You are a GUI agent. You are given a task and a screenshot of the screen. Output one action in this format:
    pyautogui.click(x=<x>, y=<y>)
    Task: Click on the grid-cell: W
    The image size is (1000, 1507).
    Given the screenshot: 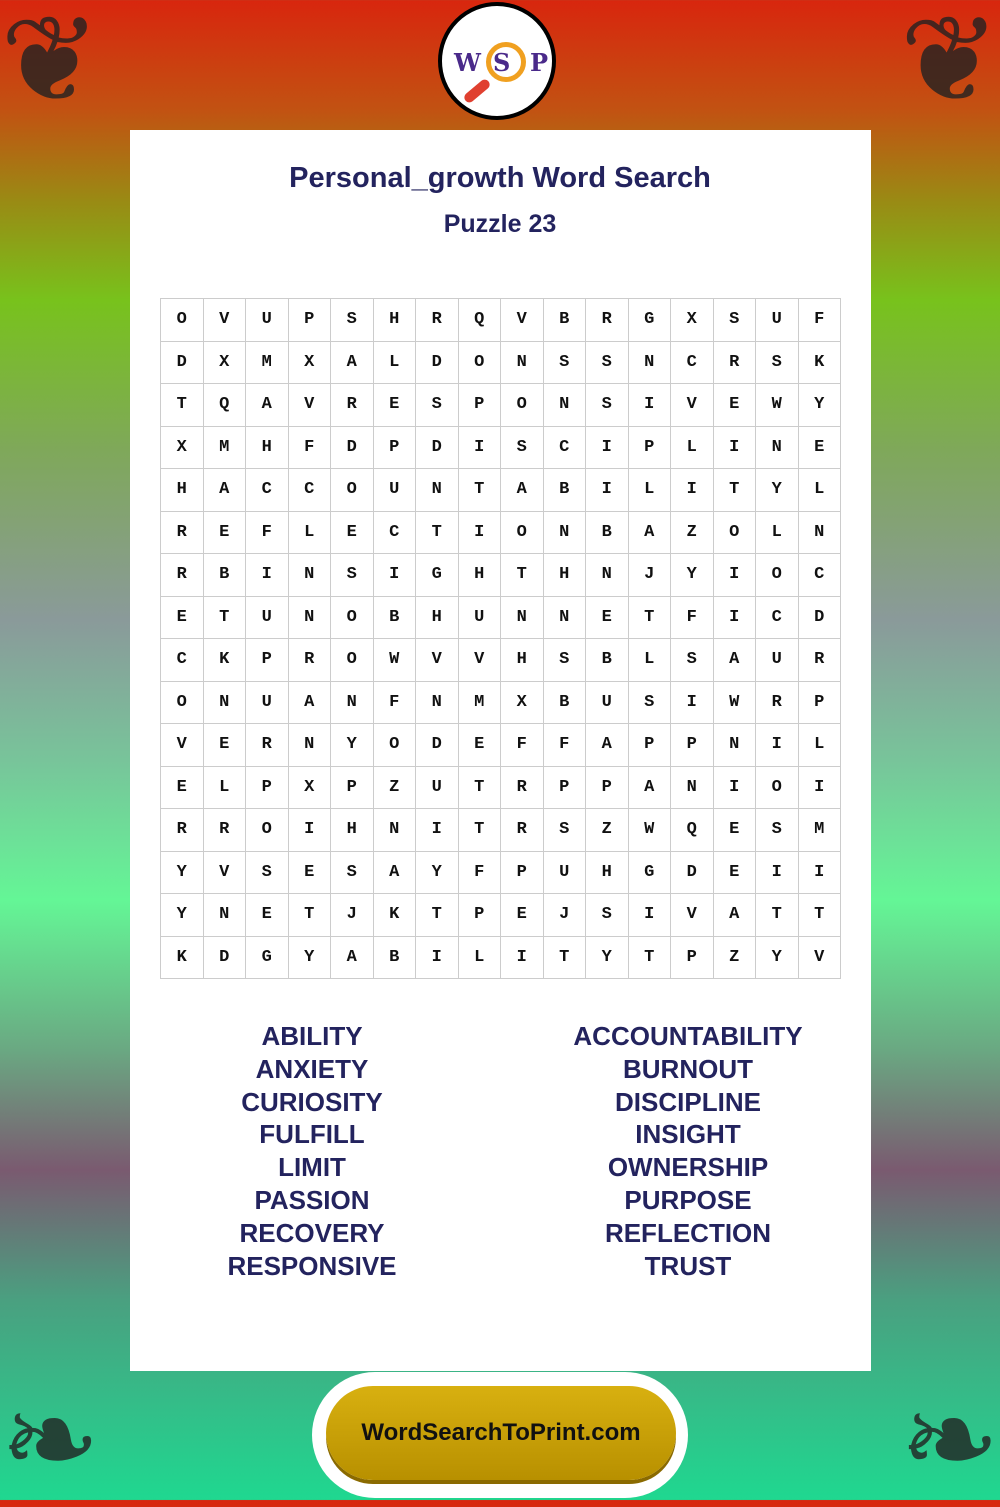 What is the action you would take?
    pyautogui.click(x=394, y=660)
    